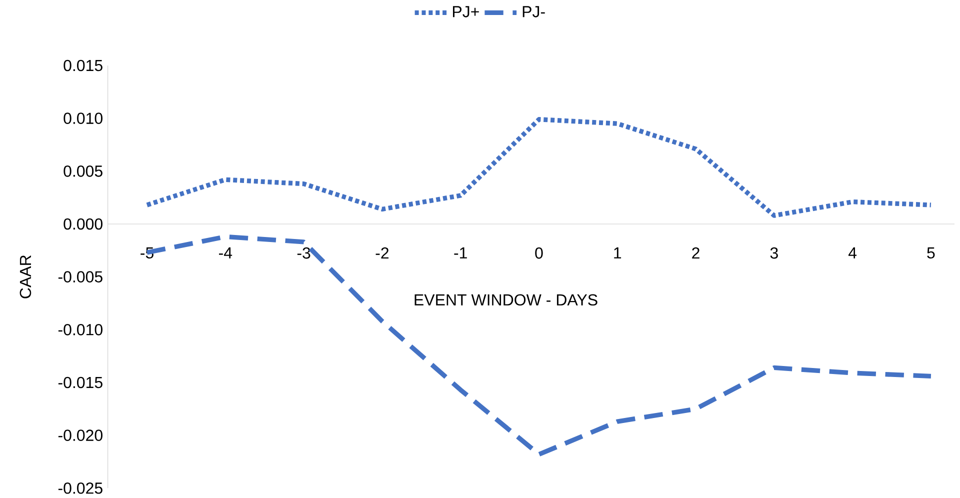 Image resolution: width=960 pixels, height=498 pixels. I want to click on x-axis-title: EVENT WINDOW - DAYS, so click(506, 300).